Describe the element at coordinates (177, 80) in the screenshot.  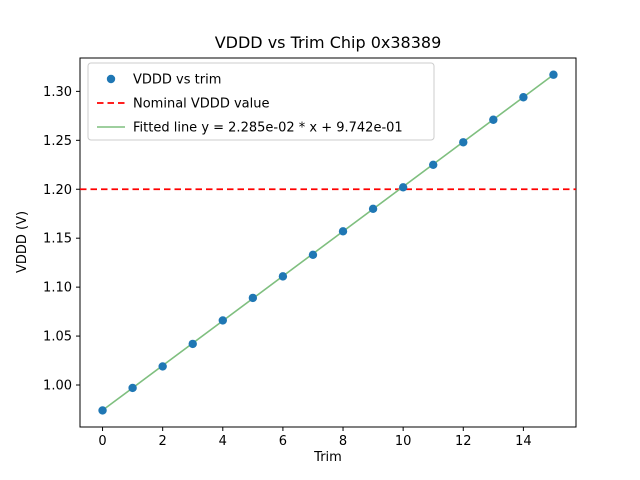
I see `legend-label: VDDD vs trim` at that location.